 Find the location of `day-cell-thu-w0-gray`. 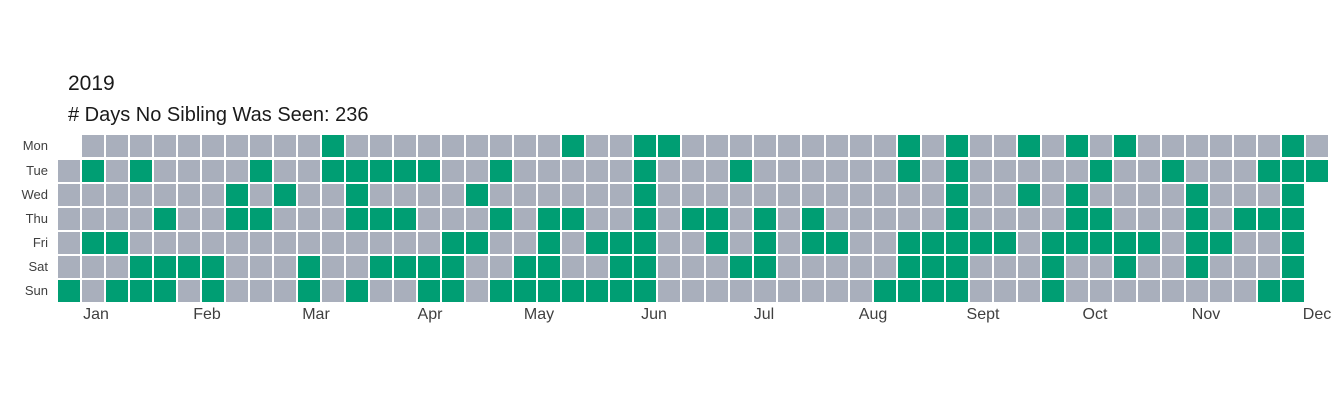

day-cell-thu-w0-gray is located at coordinates (69, 219).